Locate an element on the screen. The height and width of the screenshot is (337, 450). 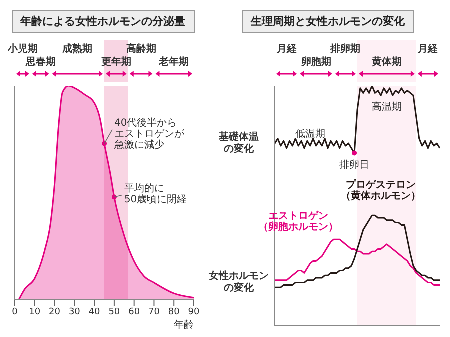
text: 成熟期 is located at coordinates (77, 49).